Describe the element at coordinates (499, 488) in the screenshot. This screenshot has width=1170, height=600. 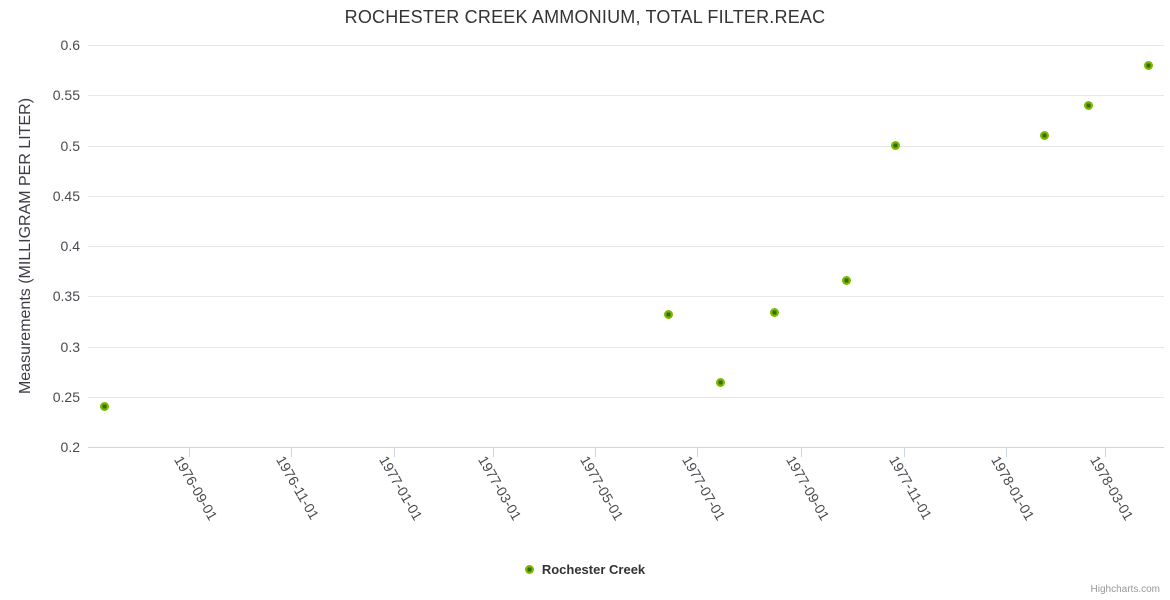
I see `x-axis-label: 1977-03-01` at that location.